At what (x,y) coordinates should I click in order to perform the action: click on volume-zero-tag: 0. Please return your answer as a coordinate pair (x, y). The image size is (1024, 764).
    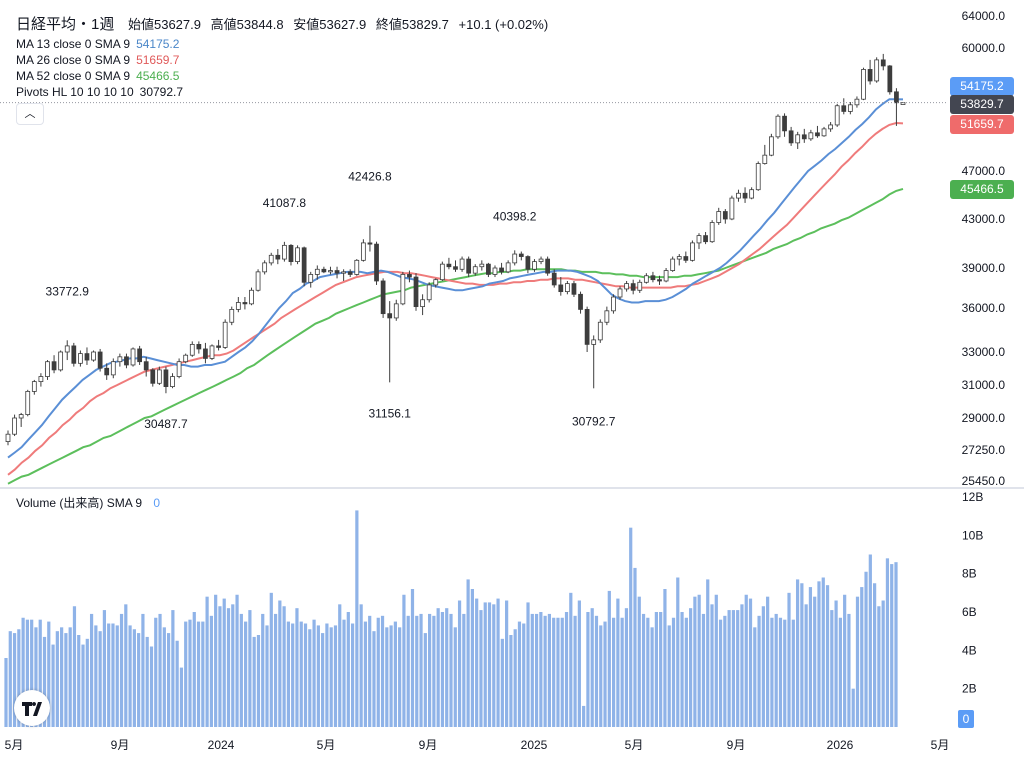
    Looking at the image, I should click on (966, 719).